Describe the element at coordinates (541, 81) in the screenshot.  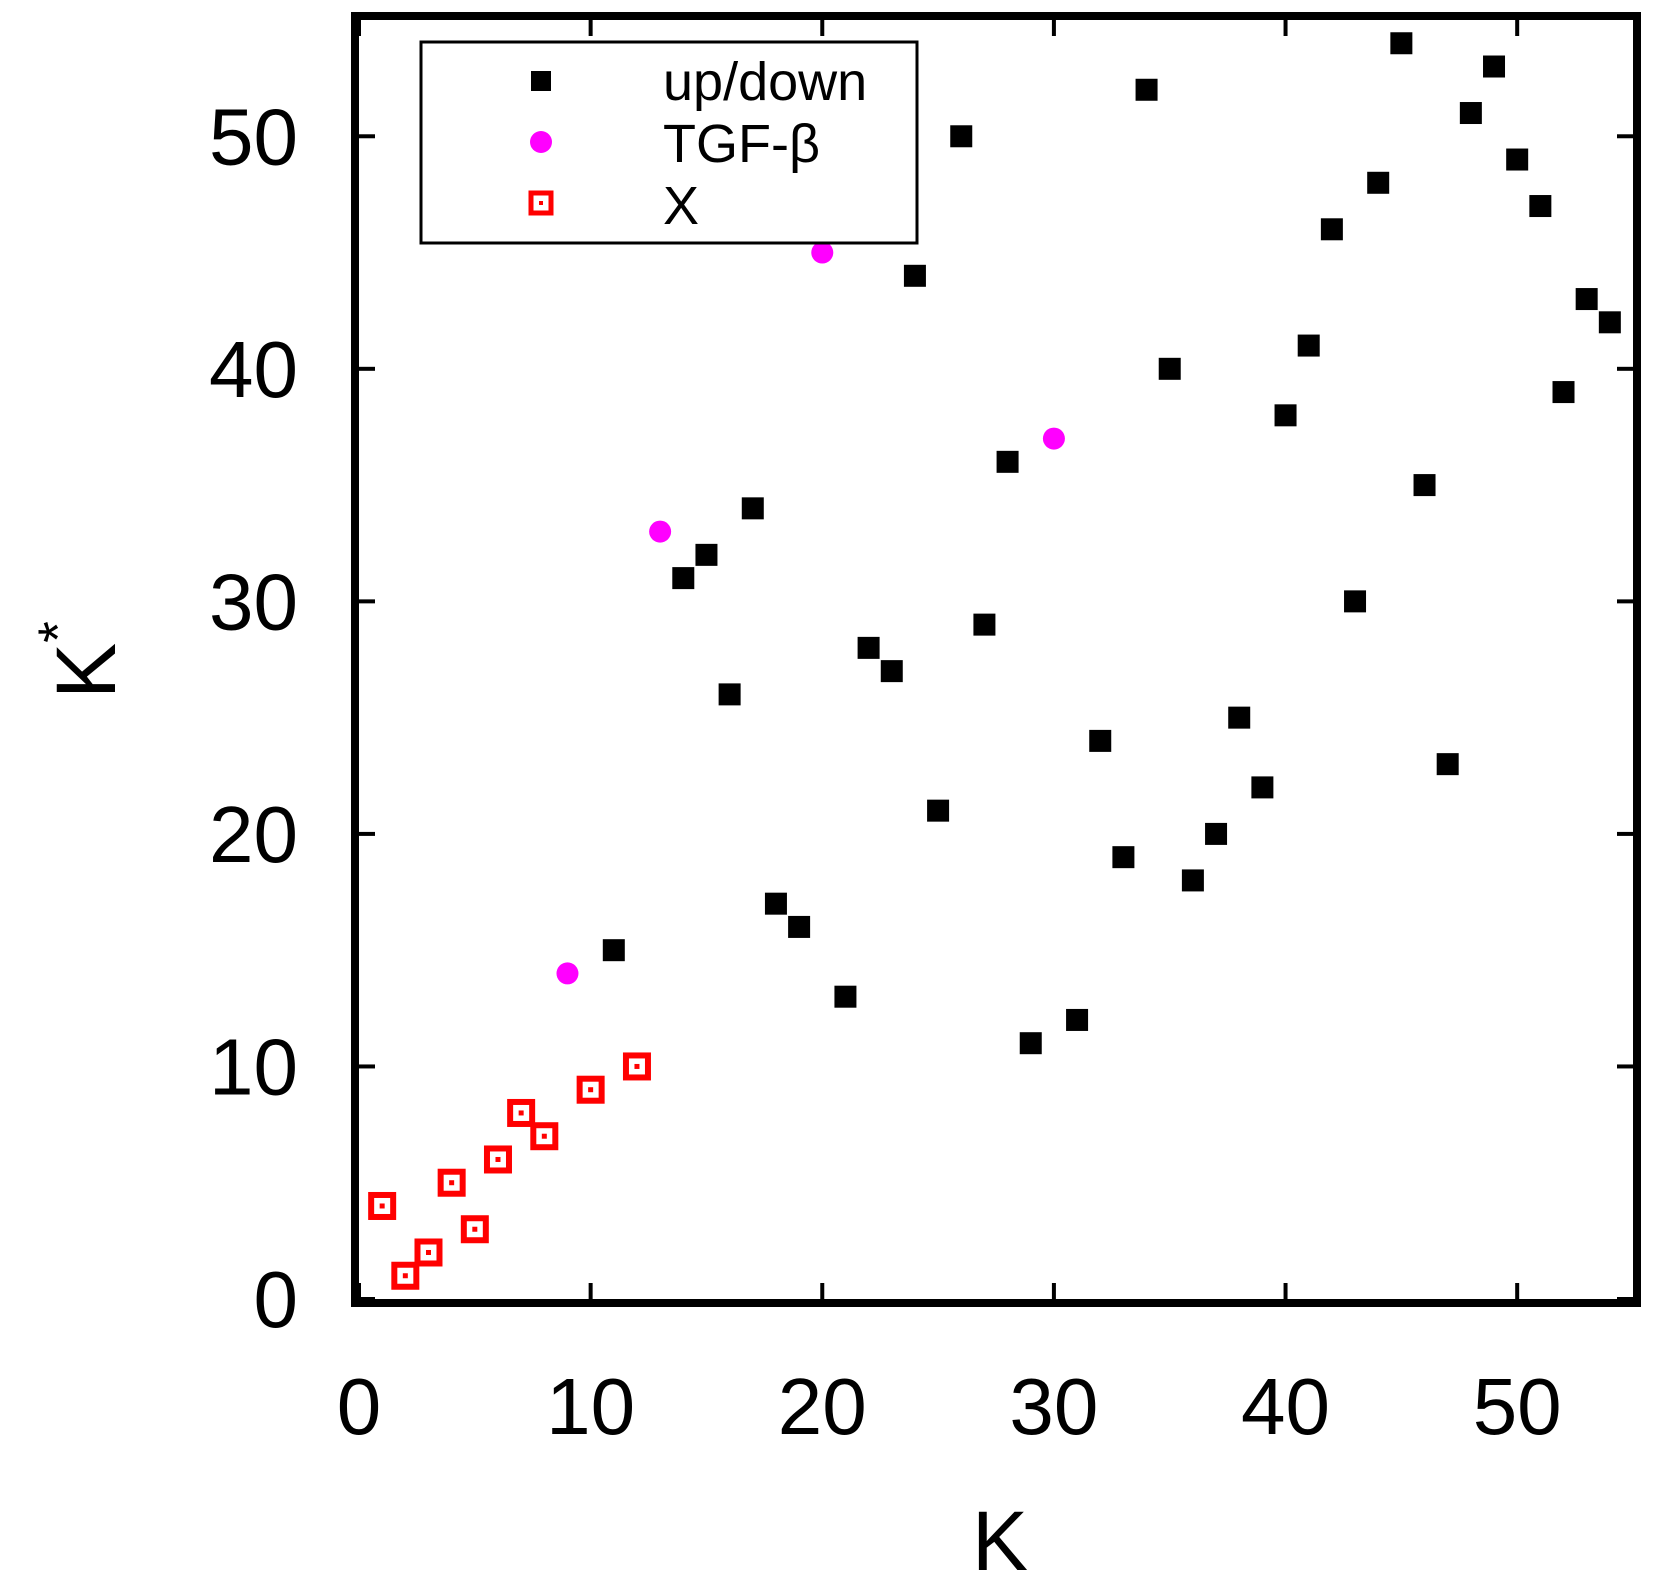
I see `legend-marker-up-down` at that location.